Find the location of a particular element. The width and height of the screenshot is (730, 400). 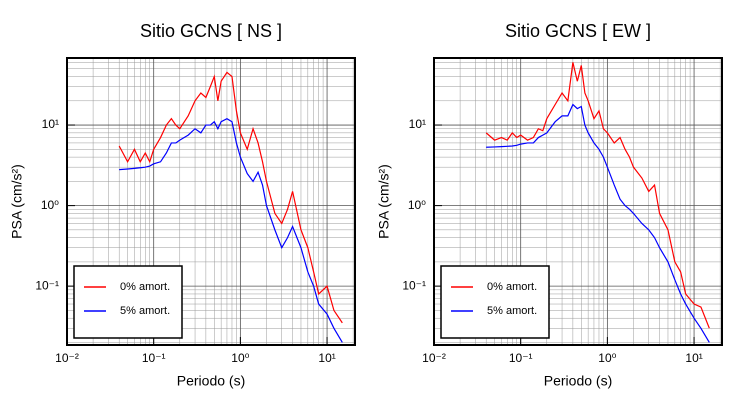

chart-title: Sitio GCNS [ NS ] is located at coordinates (211, 31).